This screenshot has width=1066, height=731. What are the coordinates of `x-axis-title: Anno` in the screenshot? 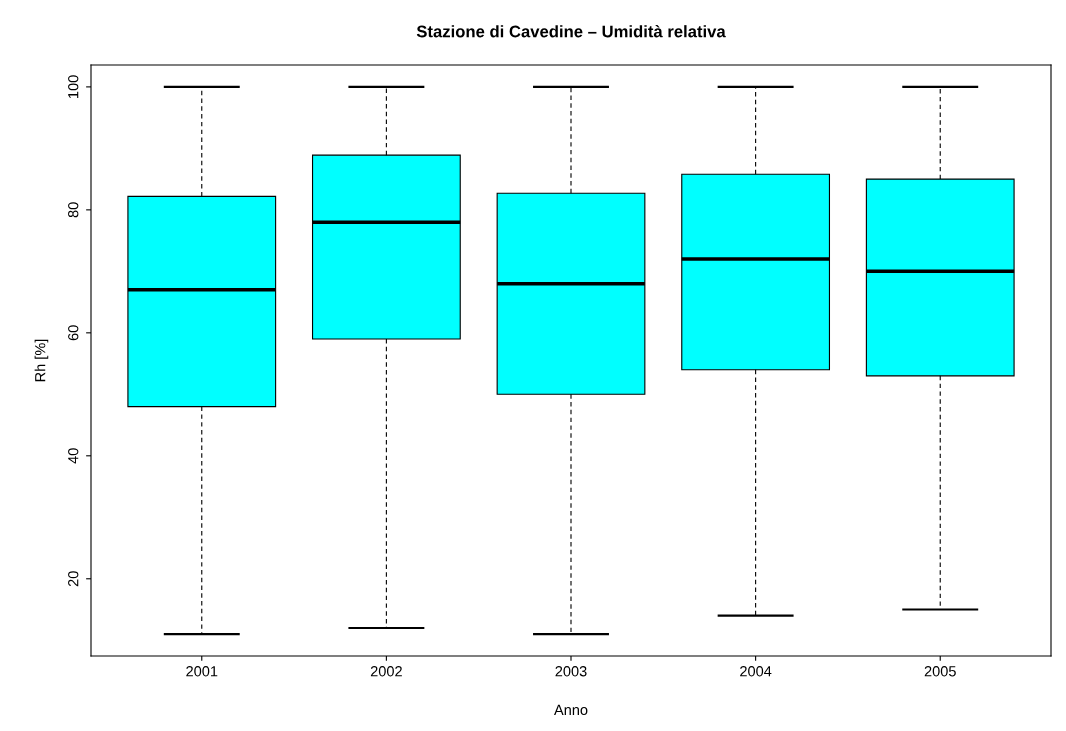 It's located at (571, 710).